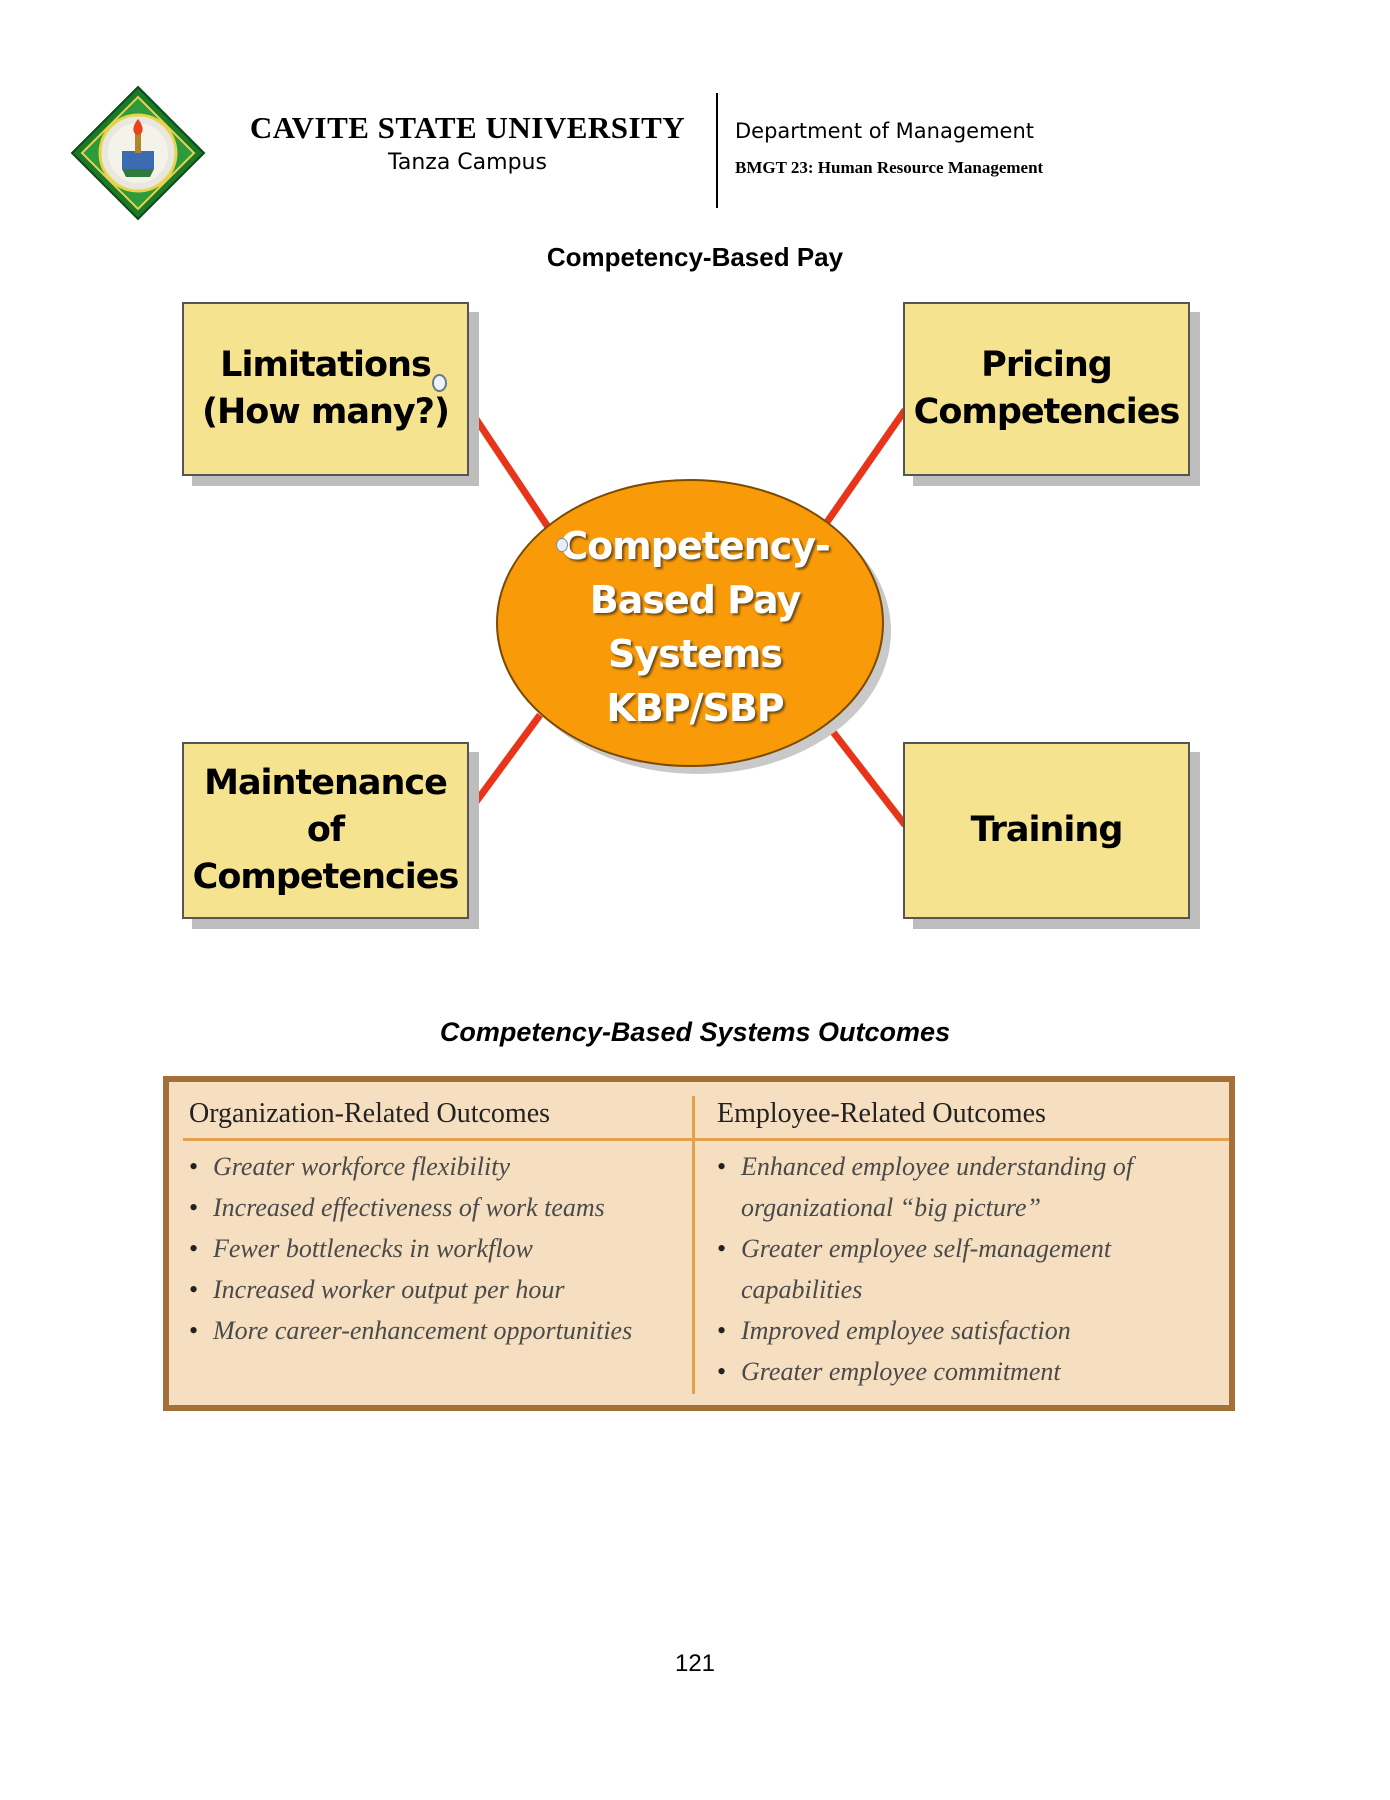  What do you see at coordinates (693, 1245) in the screenshot?
I see `column-divider` at bounding box center [693, 1245].